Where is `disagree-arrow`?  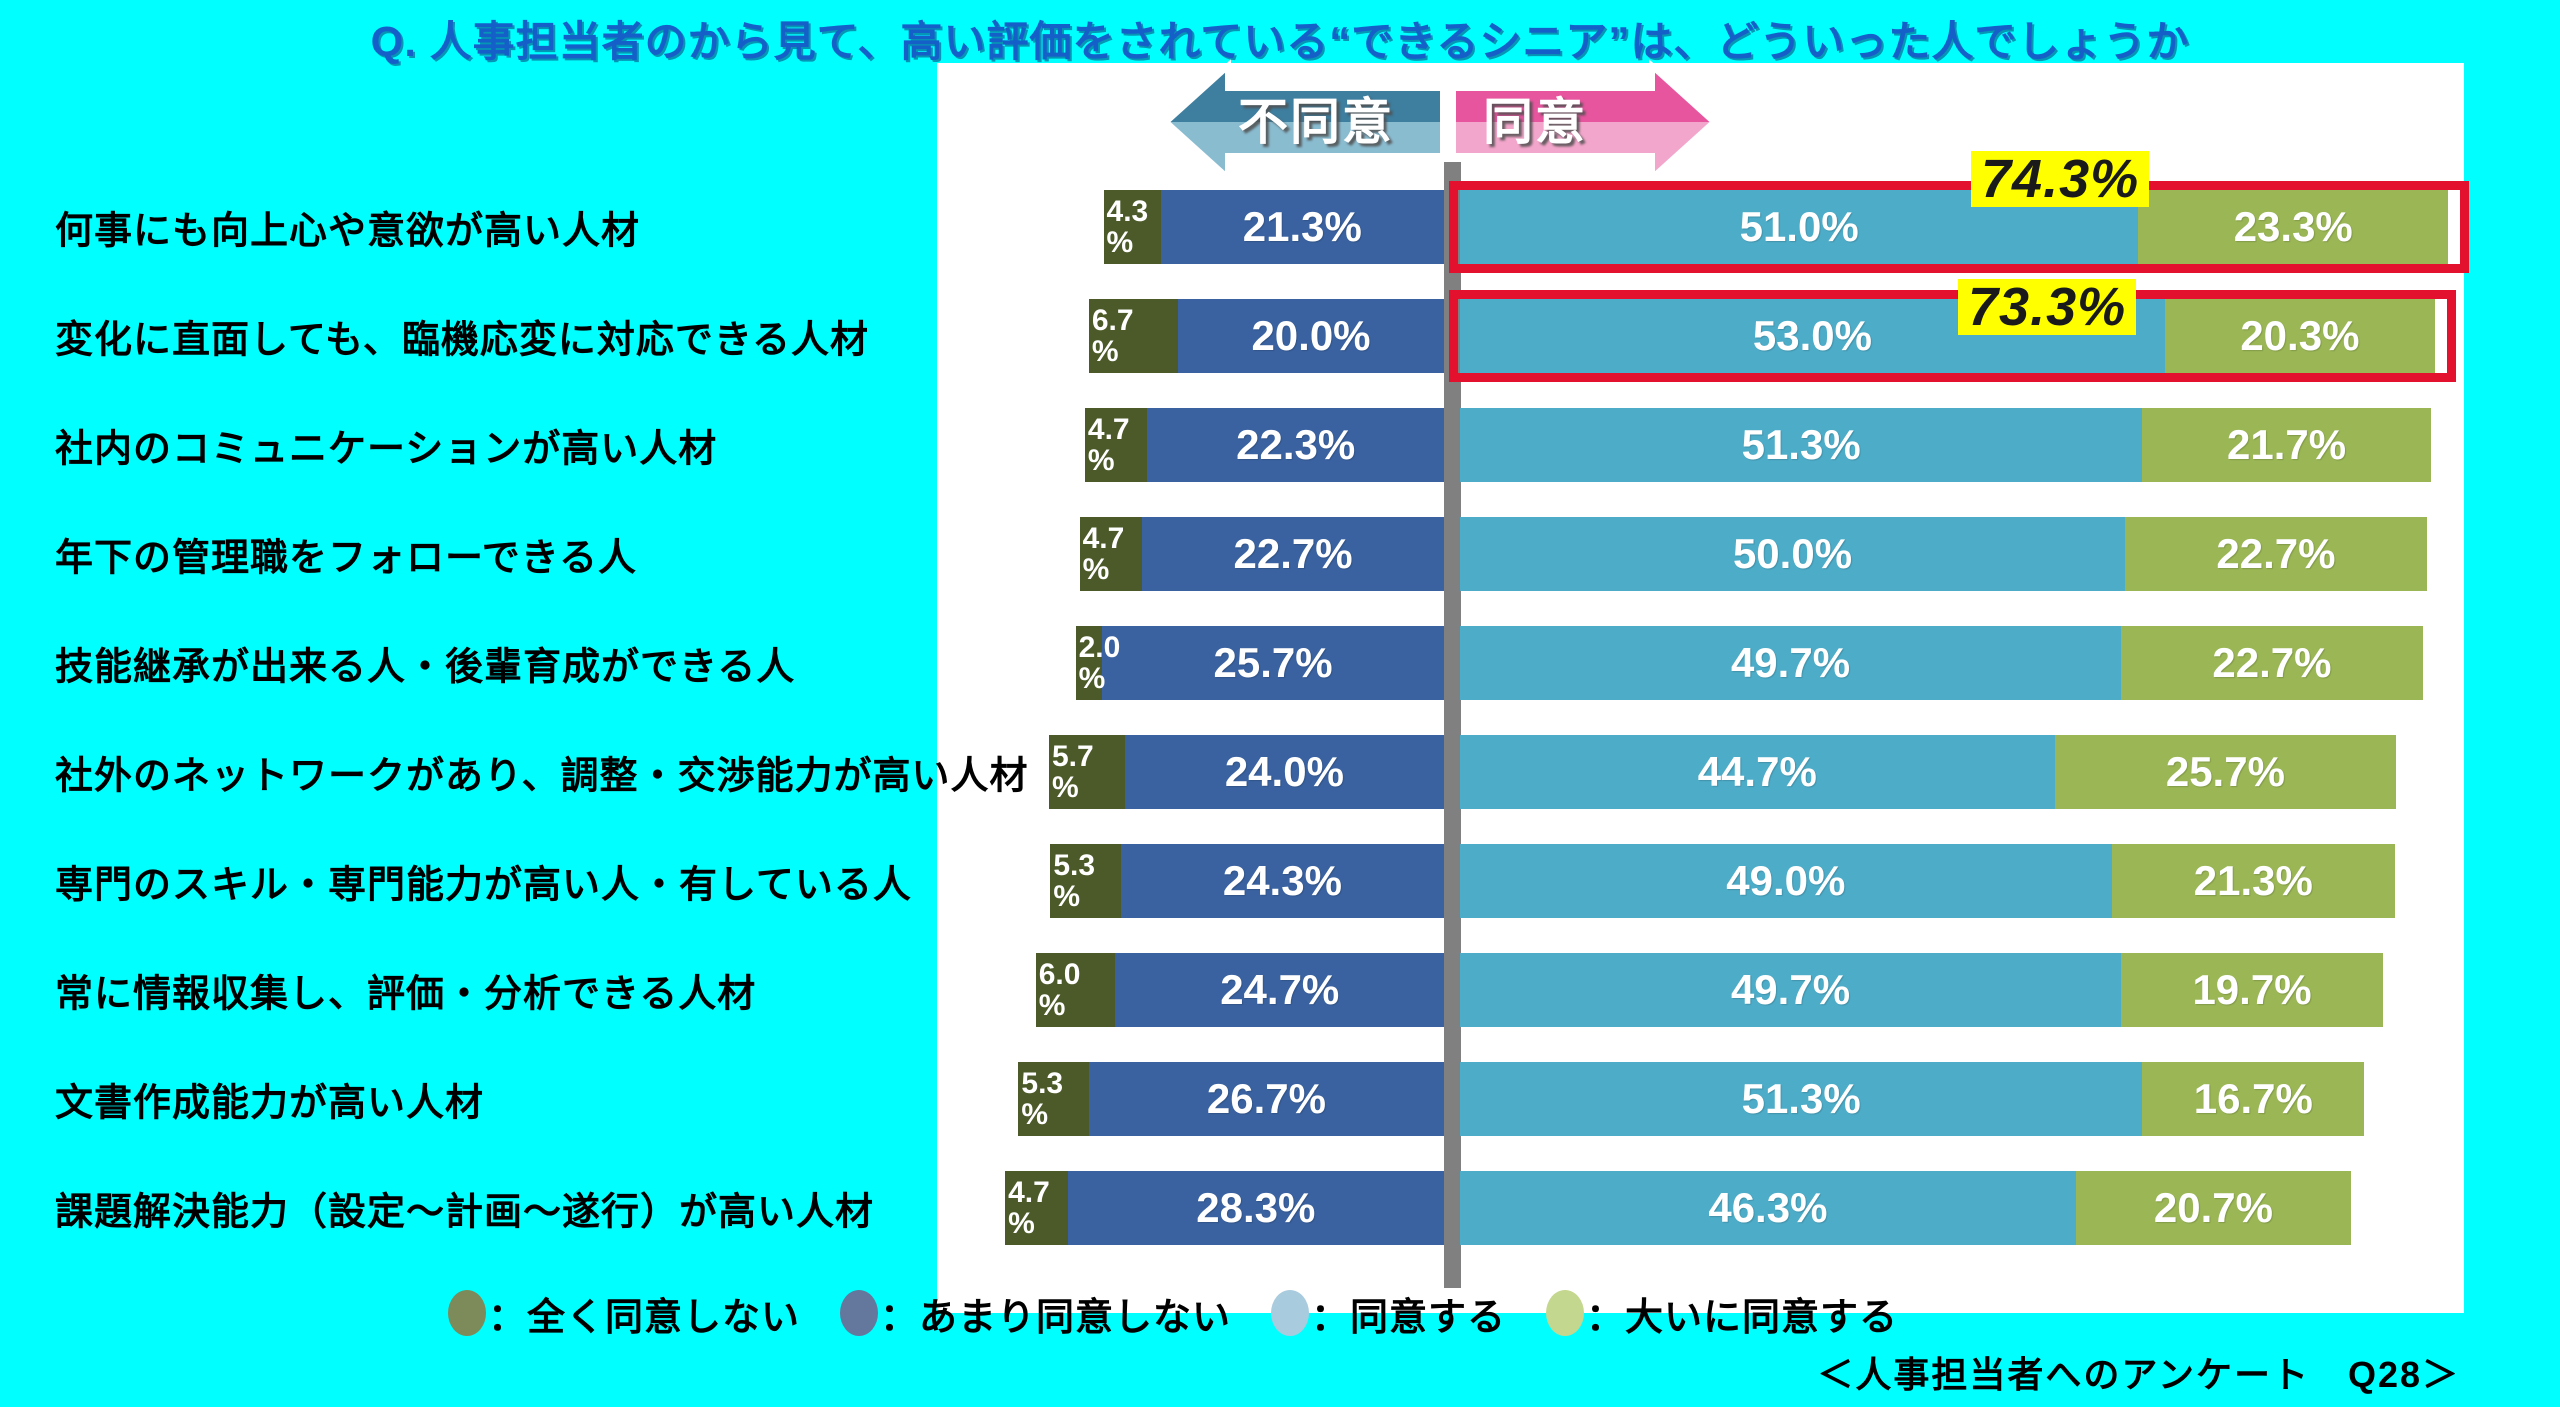
disagree-arrow is located at coordinates (1303, 121).